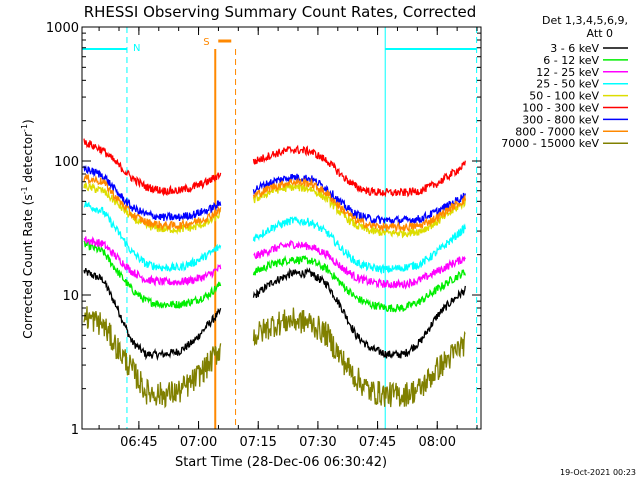 This screenshot has height=480, width=640. What do you see at coordinates (257, 442) in the screenshot?
I see `x-tick-label: 07:15` at bounding box center [257, 442].